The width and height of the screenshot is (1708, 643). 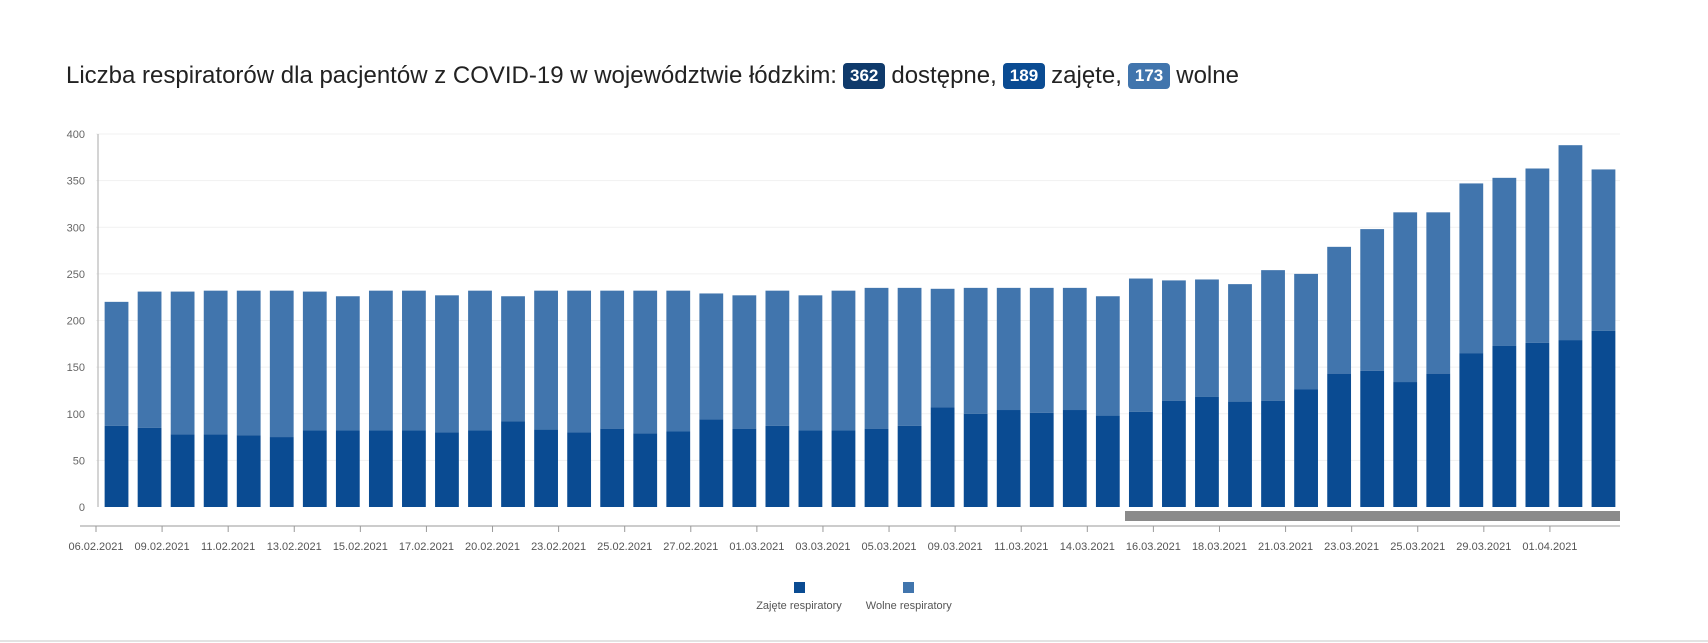 I want to click on x-tick-label: 01.04.2021, so click(x=1549, y=547).